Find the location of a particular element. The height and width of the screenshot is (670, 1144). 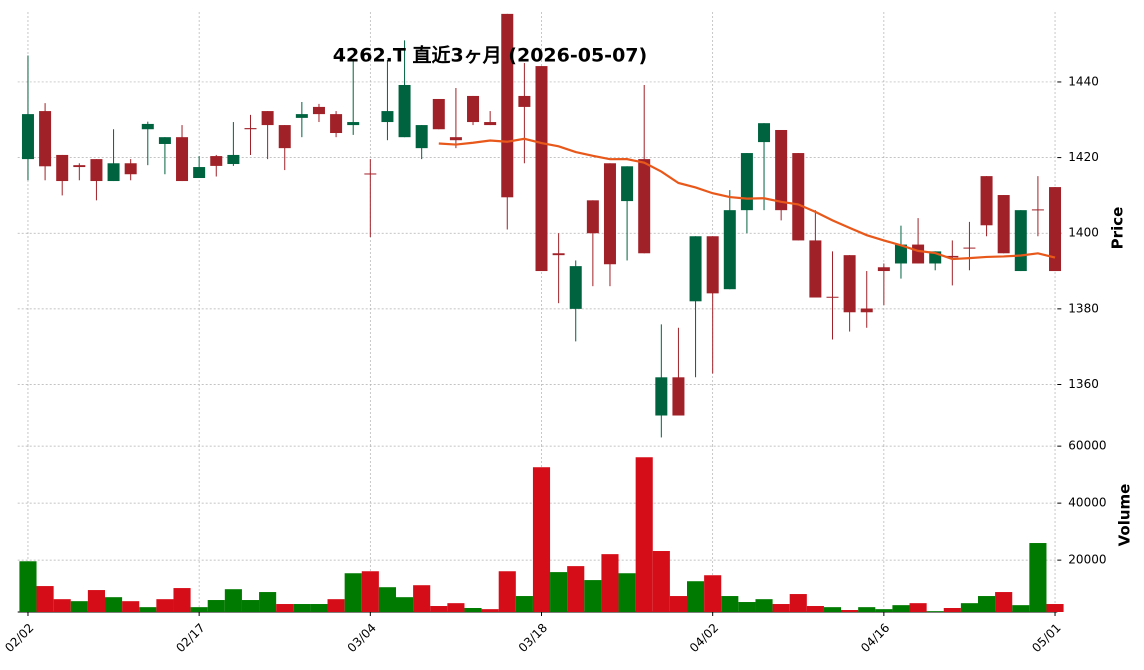

chart-title: 4262.T 直近3ヶ月 (2026-05-07) is located at coordinates (490, 55).